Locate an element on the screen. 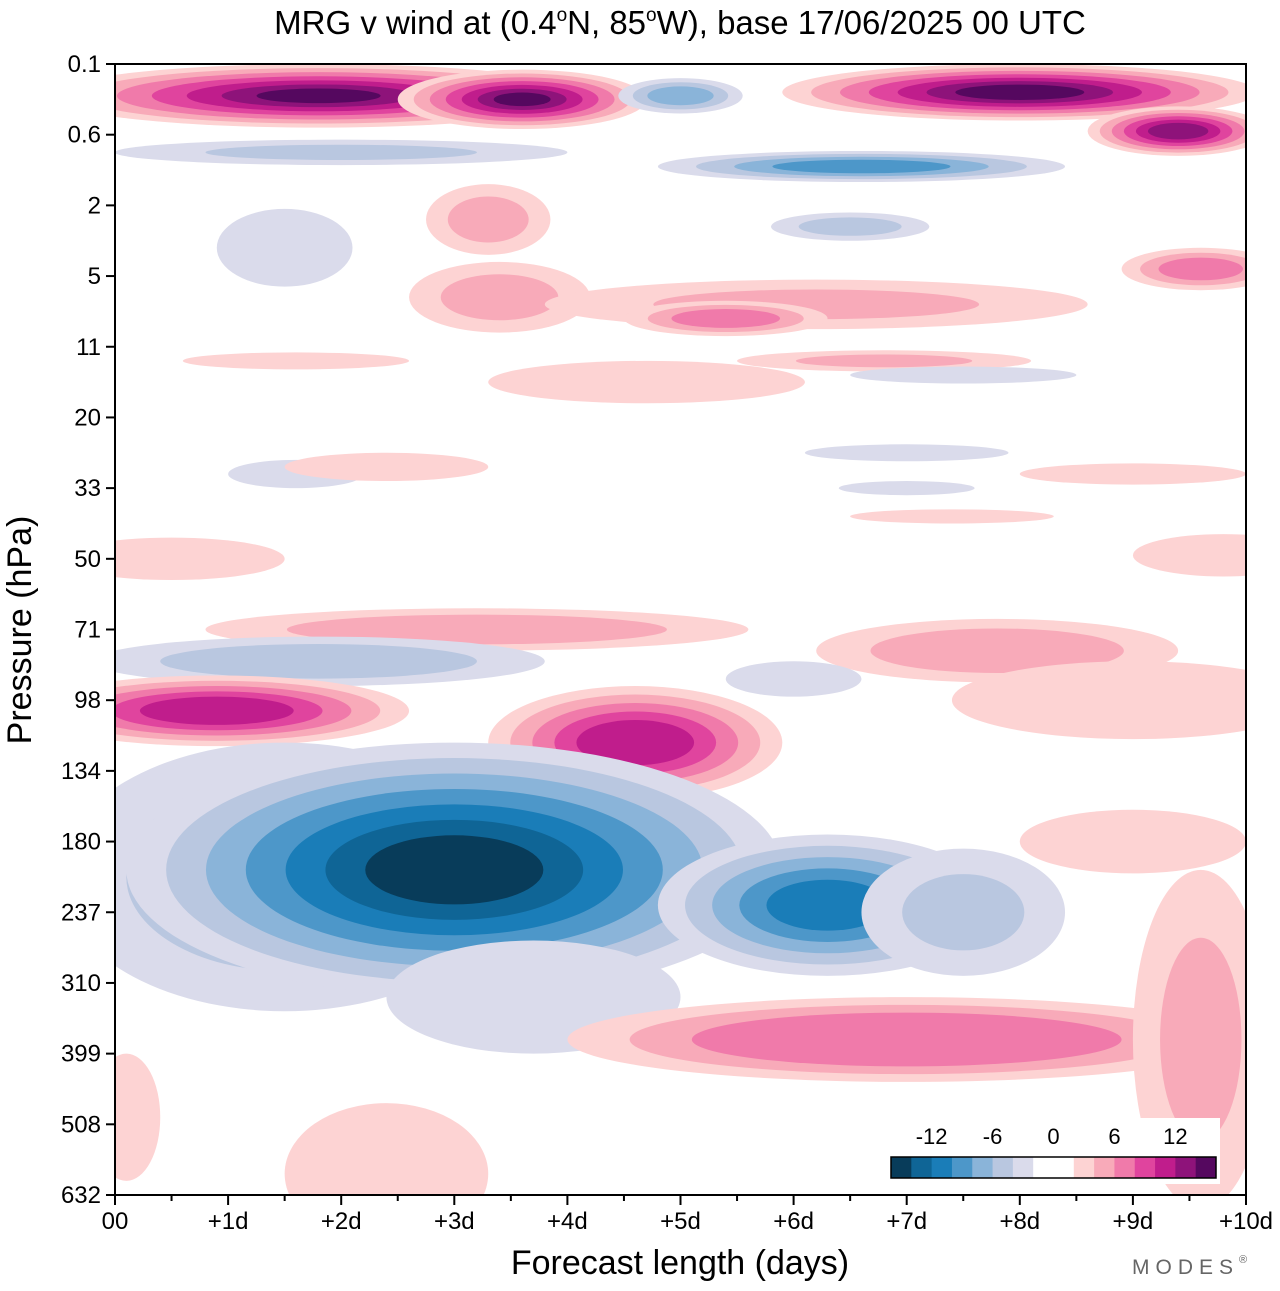 This screenshot has width=1280, height=1291. modes-logo-mark: ® is located at coordinates (1243, 1260).